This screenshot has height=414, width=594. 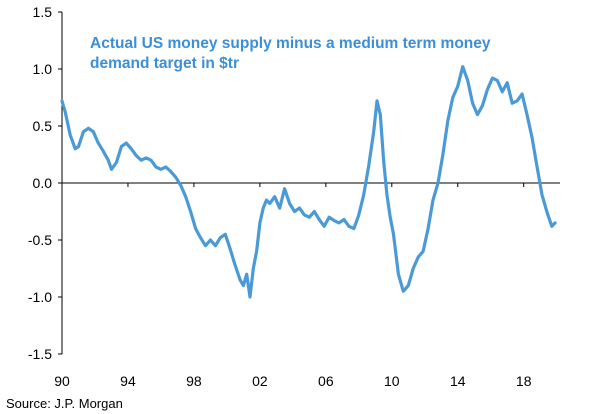 What do you see at coordinates (194, 381) in the screenshot?
I see `x-tick-label: 98` at bounding box center [194, 381].